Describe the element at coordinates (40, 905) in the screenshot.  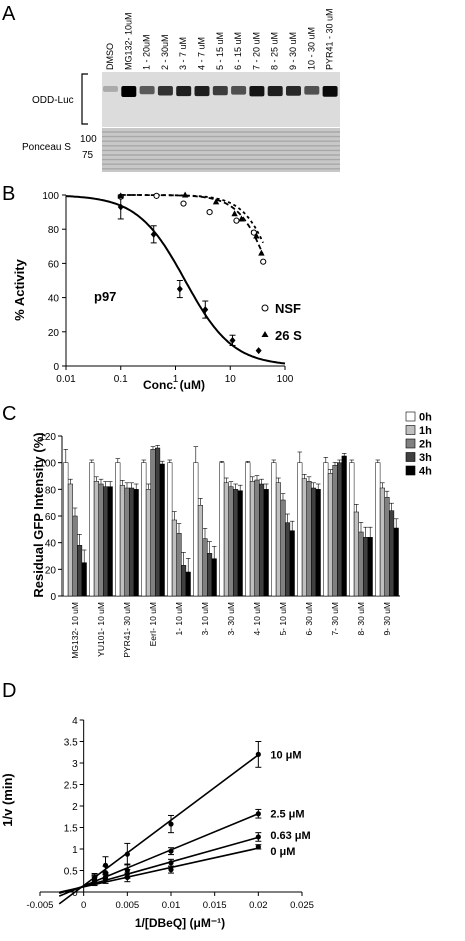
I see `x-tick-label: -0.005` at that location.